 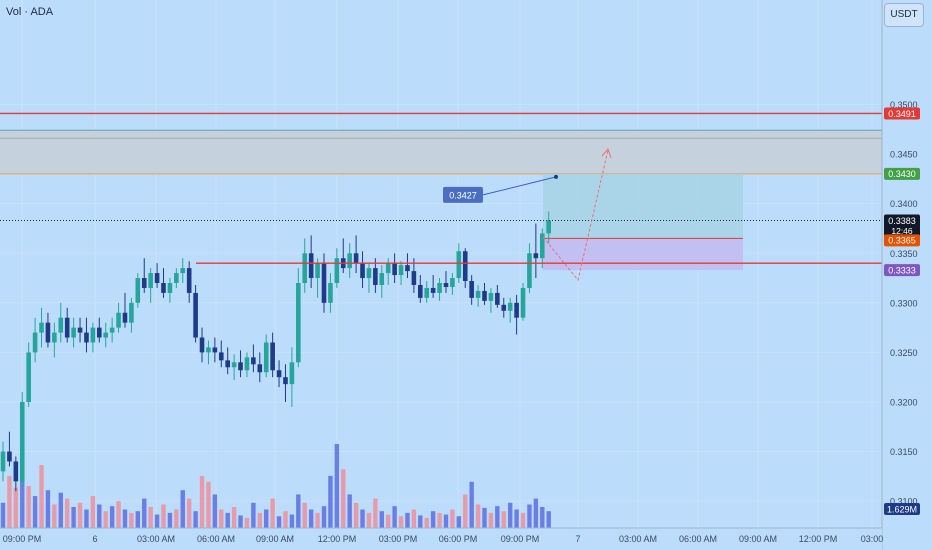 What do you see at coordinates (904, 402) in the screenshot?
I see `y-tick-label: 0.3200` at bounding box center [904, 402].